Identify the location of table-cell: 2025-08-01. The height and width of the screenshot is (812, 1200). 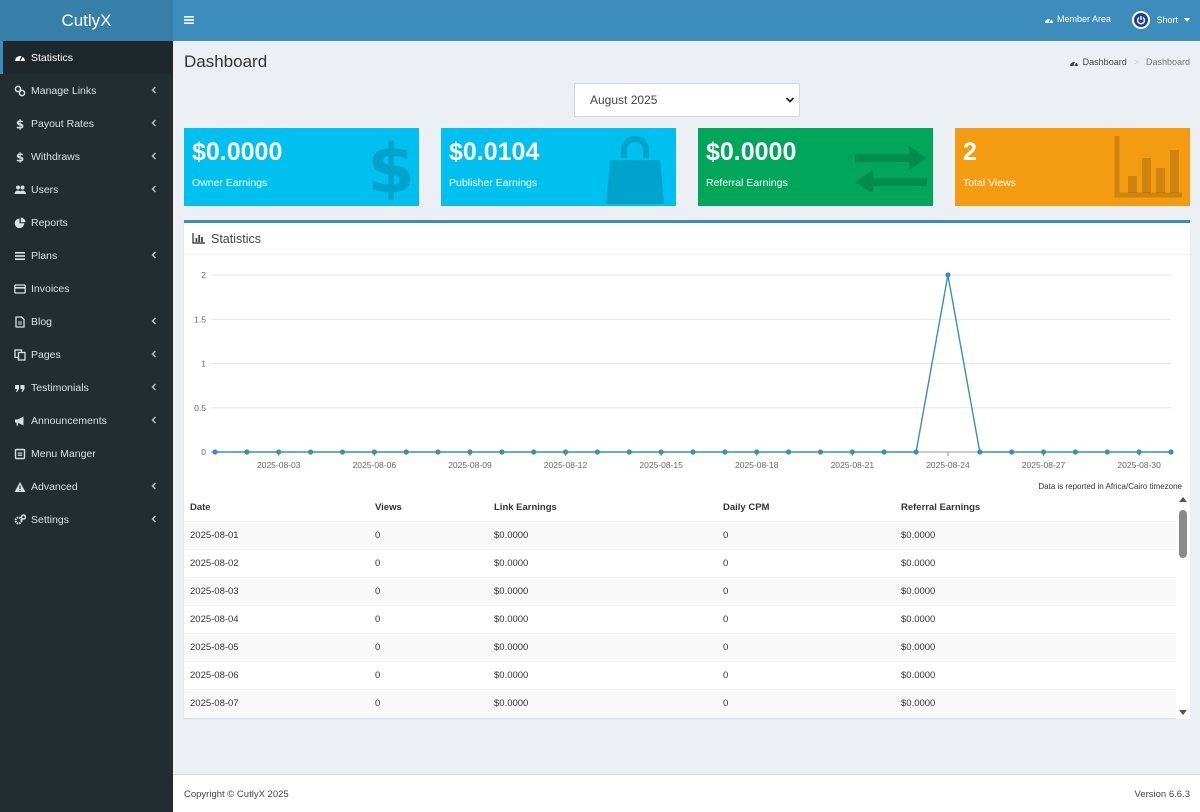
(276, 534).